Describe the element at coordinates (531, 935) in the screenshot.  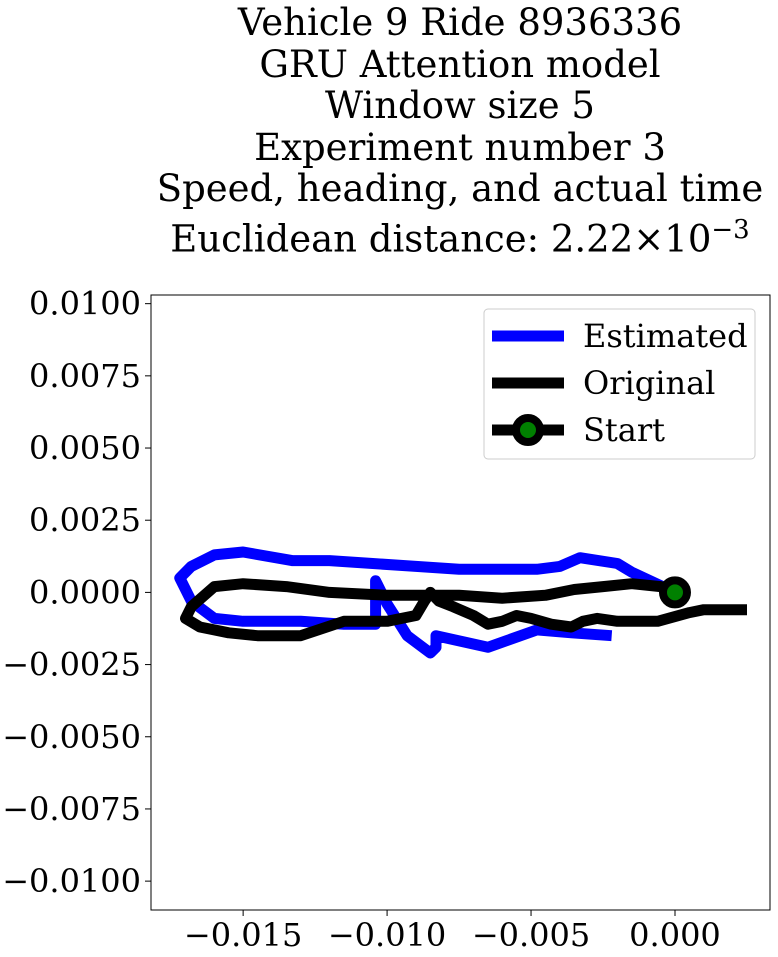
I see `x-tick-label: −0.005` at that location.